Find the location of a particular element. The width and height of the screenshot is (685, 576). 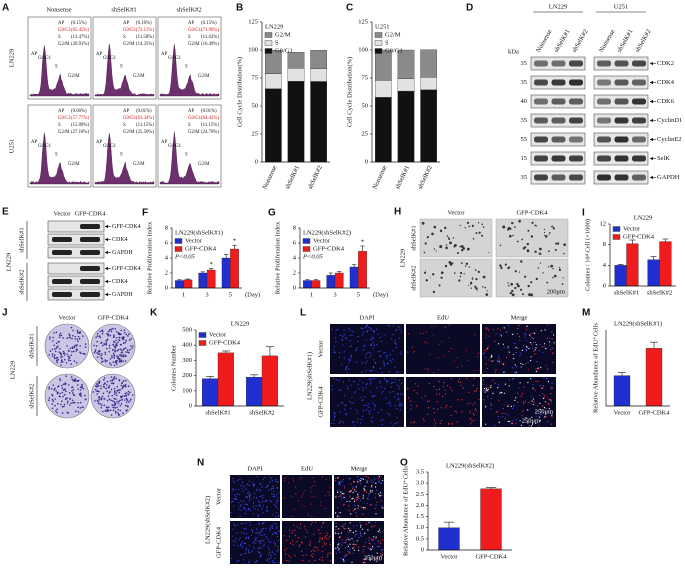

y-tick-label: 1.5 is located at coordinates (420, 516).